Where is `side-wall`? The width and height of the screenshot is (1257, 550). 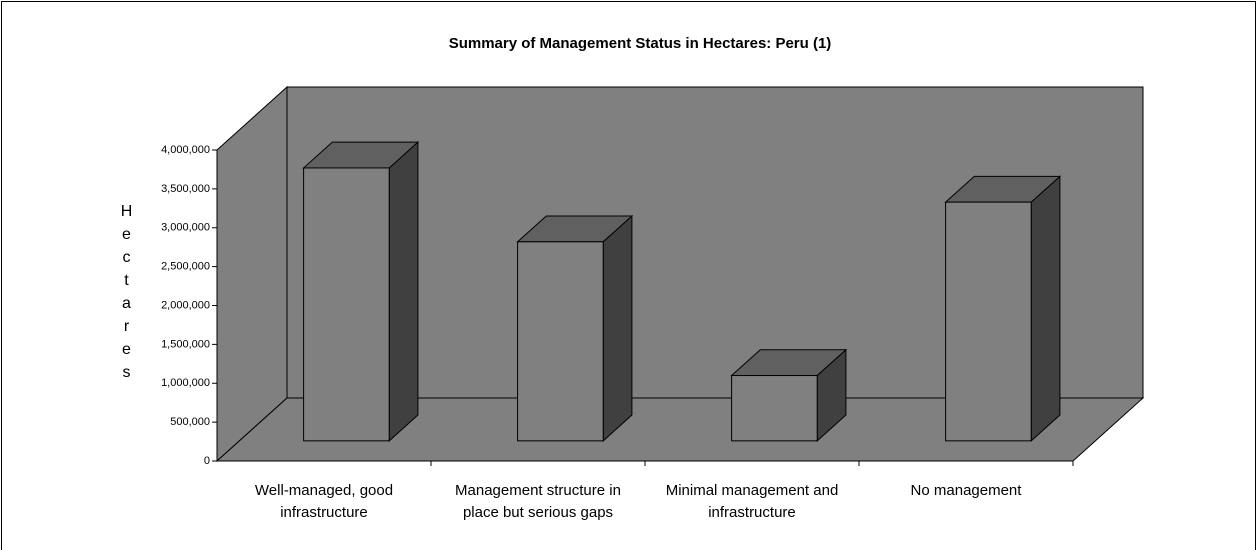
side-wall is located at coordinates (252, 274).